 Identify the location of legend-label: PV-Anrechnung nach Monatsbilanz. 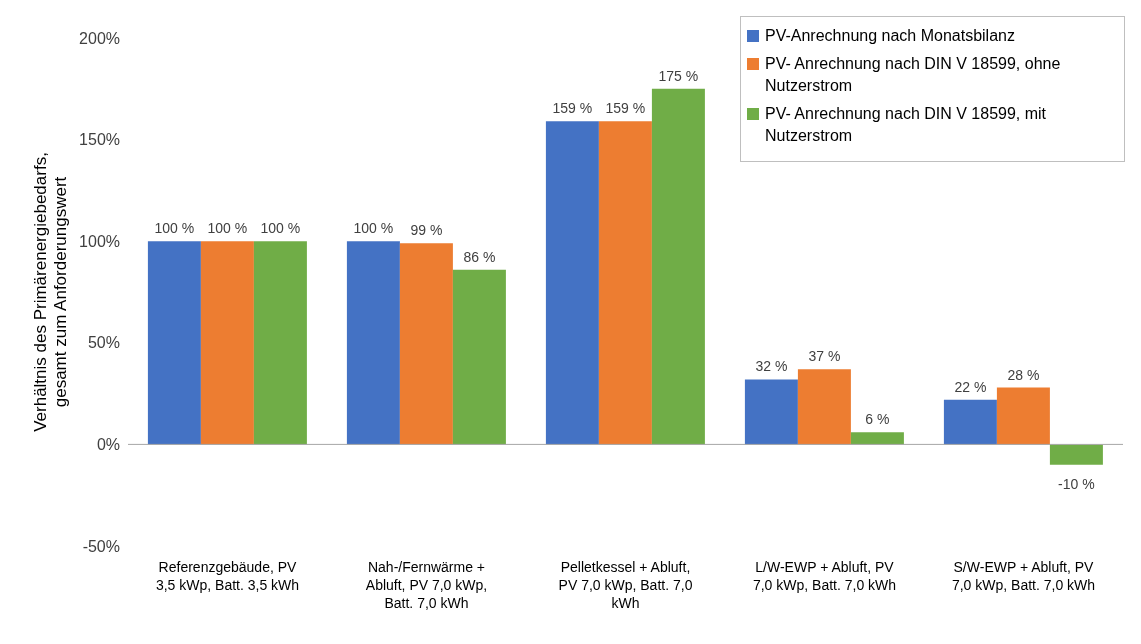
(890, 36).